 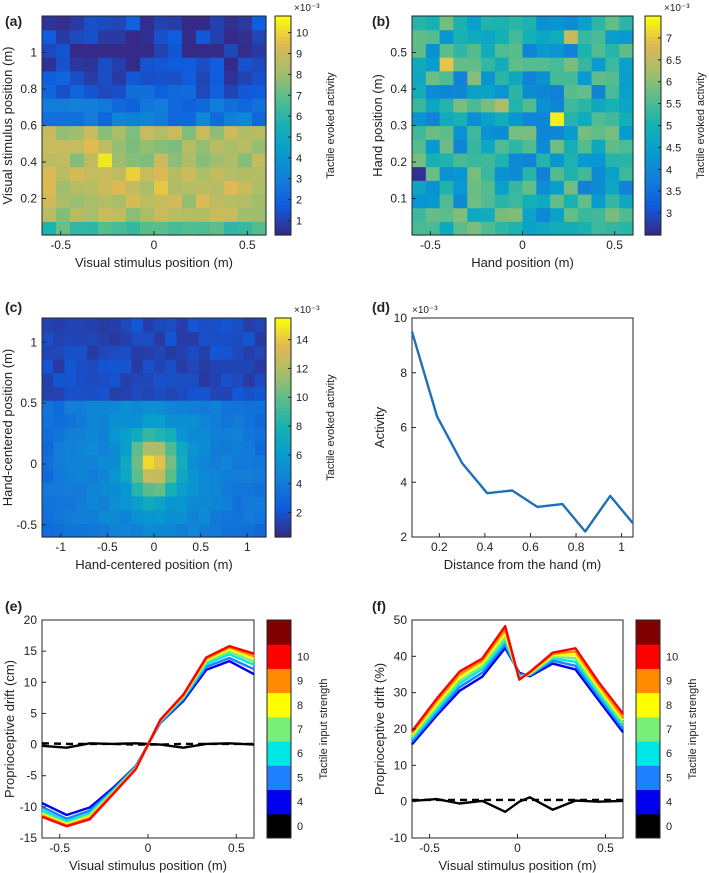 What do you see at coordinates (31, 651) in the screenshot?
I see `line-ytick-label: 15` at bounding box center [31, 651].